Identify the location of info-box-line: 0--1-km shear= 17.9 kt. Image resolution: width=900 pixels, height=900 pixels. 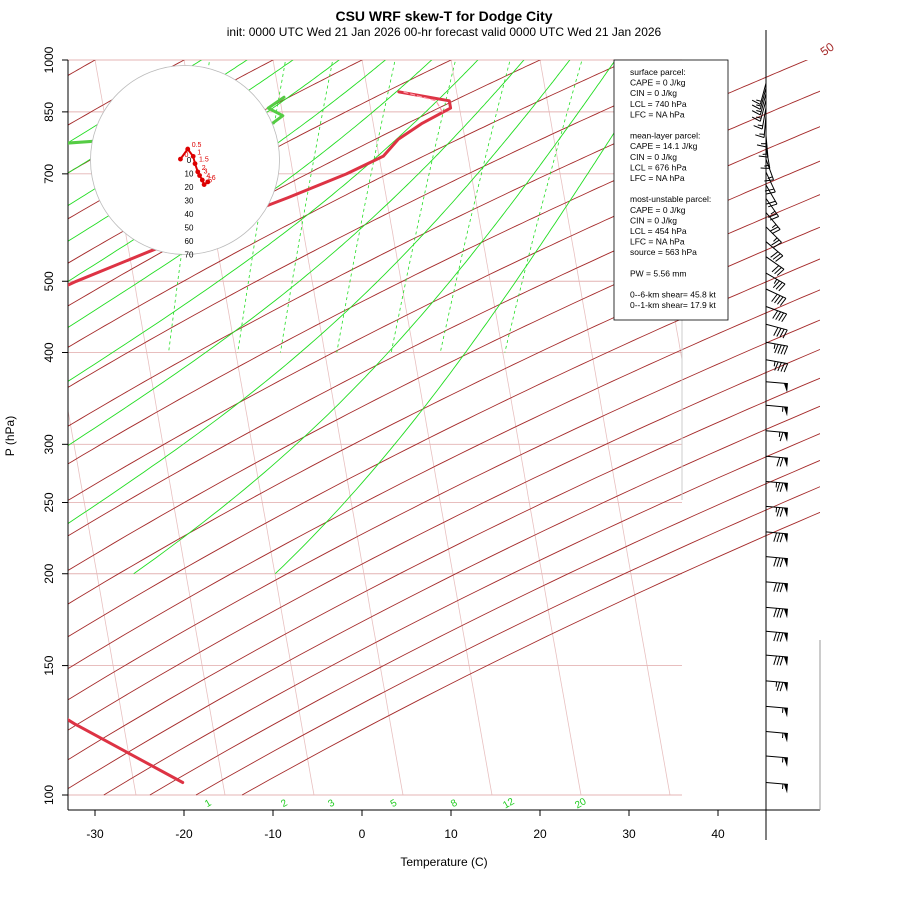
(673, 305).